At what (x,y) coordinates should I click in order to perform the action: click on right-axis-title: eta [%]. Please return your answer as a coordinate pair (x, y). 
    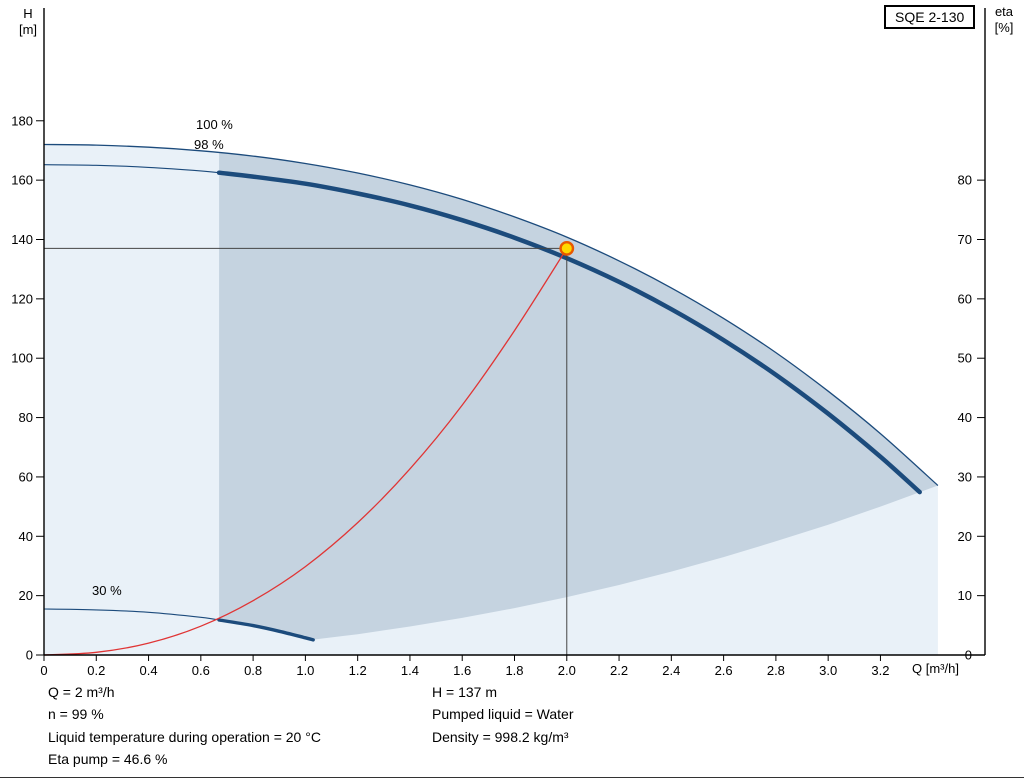
    Looking at the image, I should click on (1004, 20).